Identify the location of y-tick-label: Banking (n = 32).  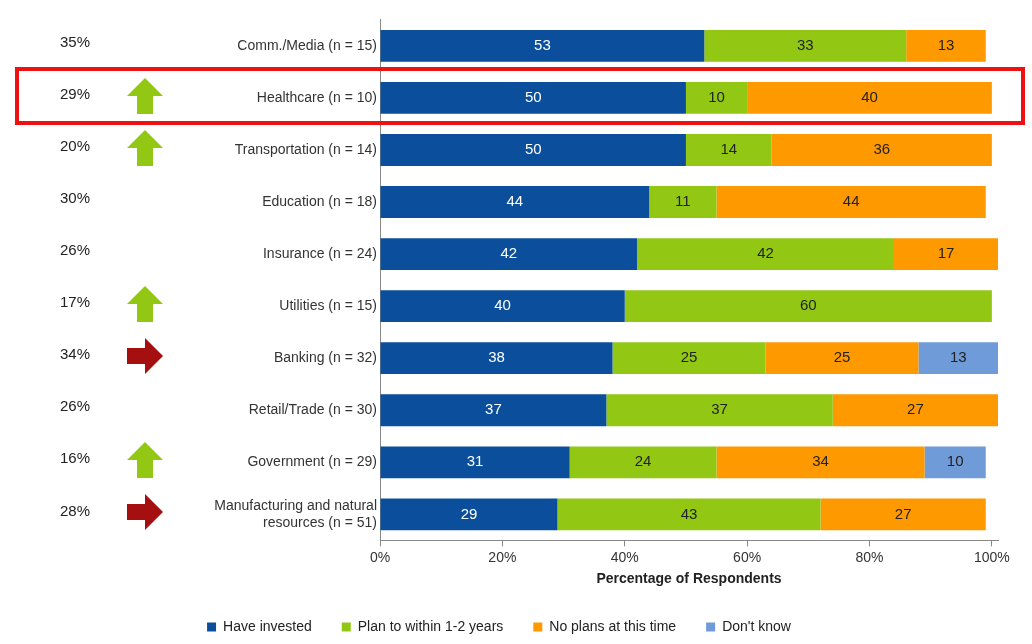
(325, 357).